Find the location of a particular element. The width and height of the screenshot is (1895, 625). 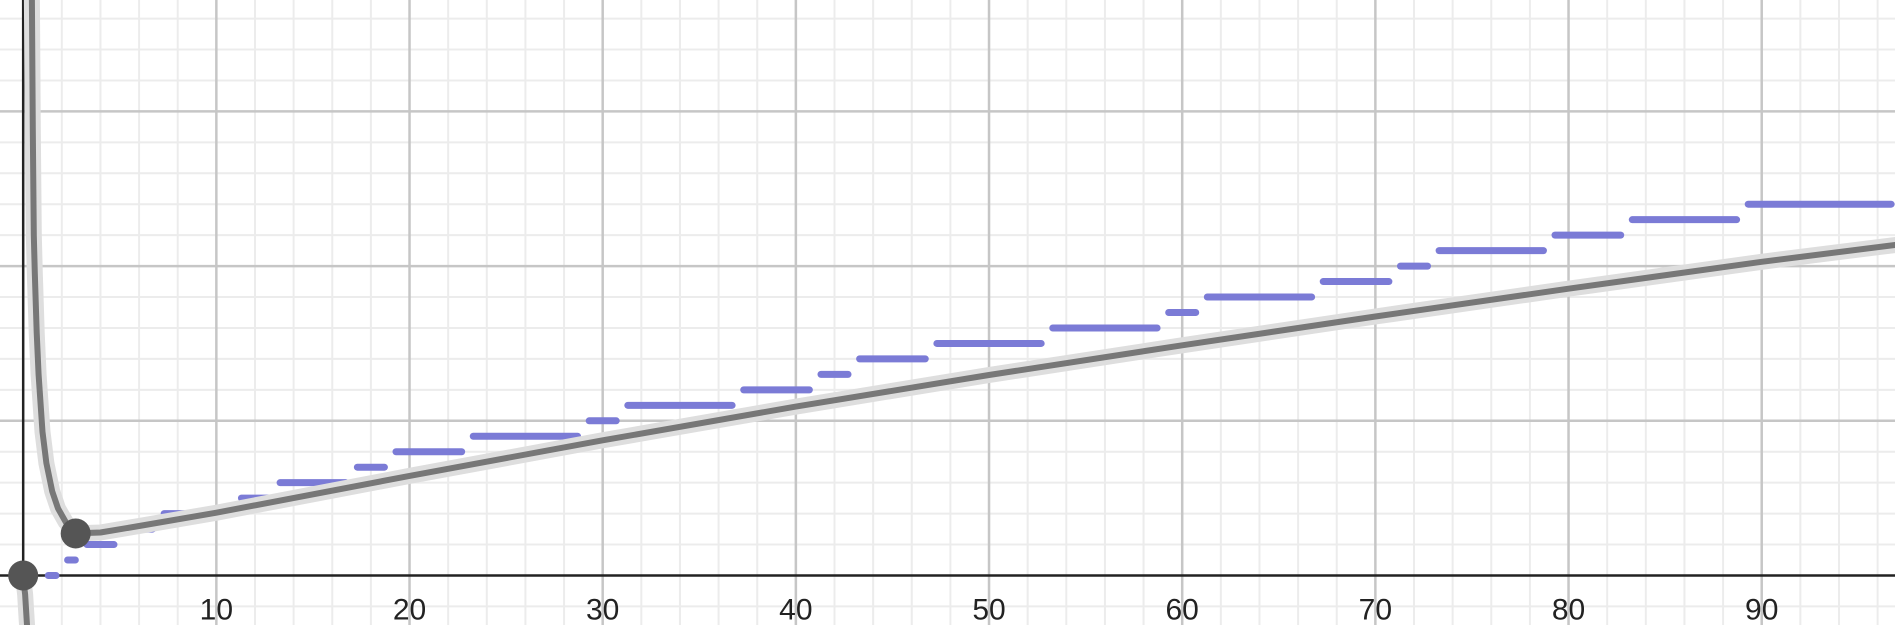

x-tick-label: 70 is located at coordinates (1375, 609).